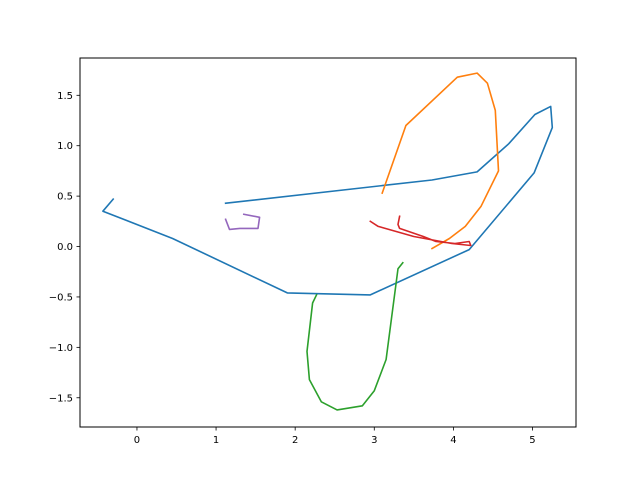 The image size is (640, 480). Describe the element at coordinates (65, 197) in the screenshot. I see `y-tick-label: 0.5` at that location.